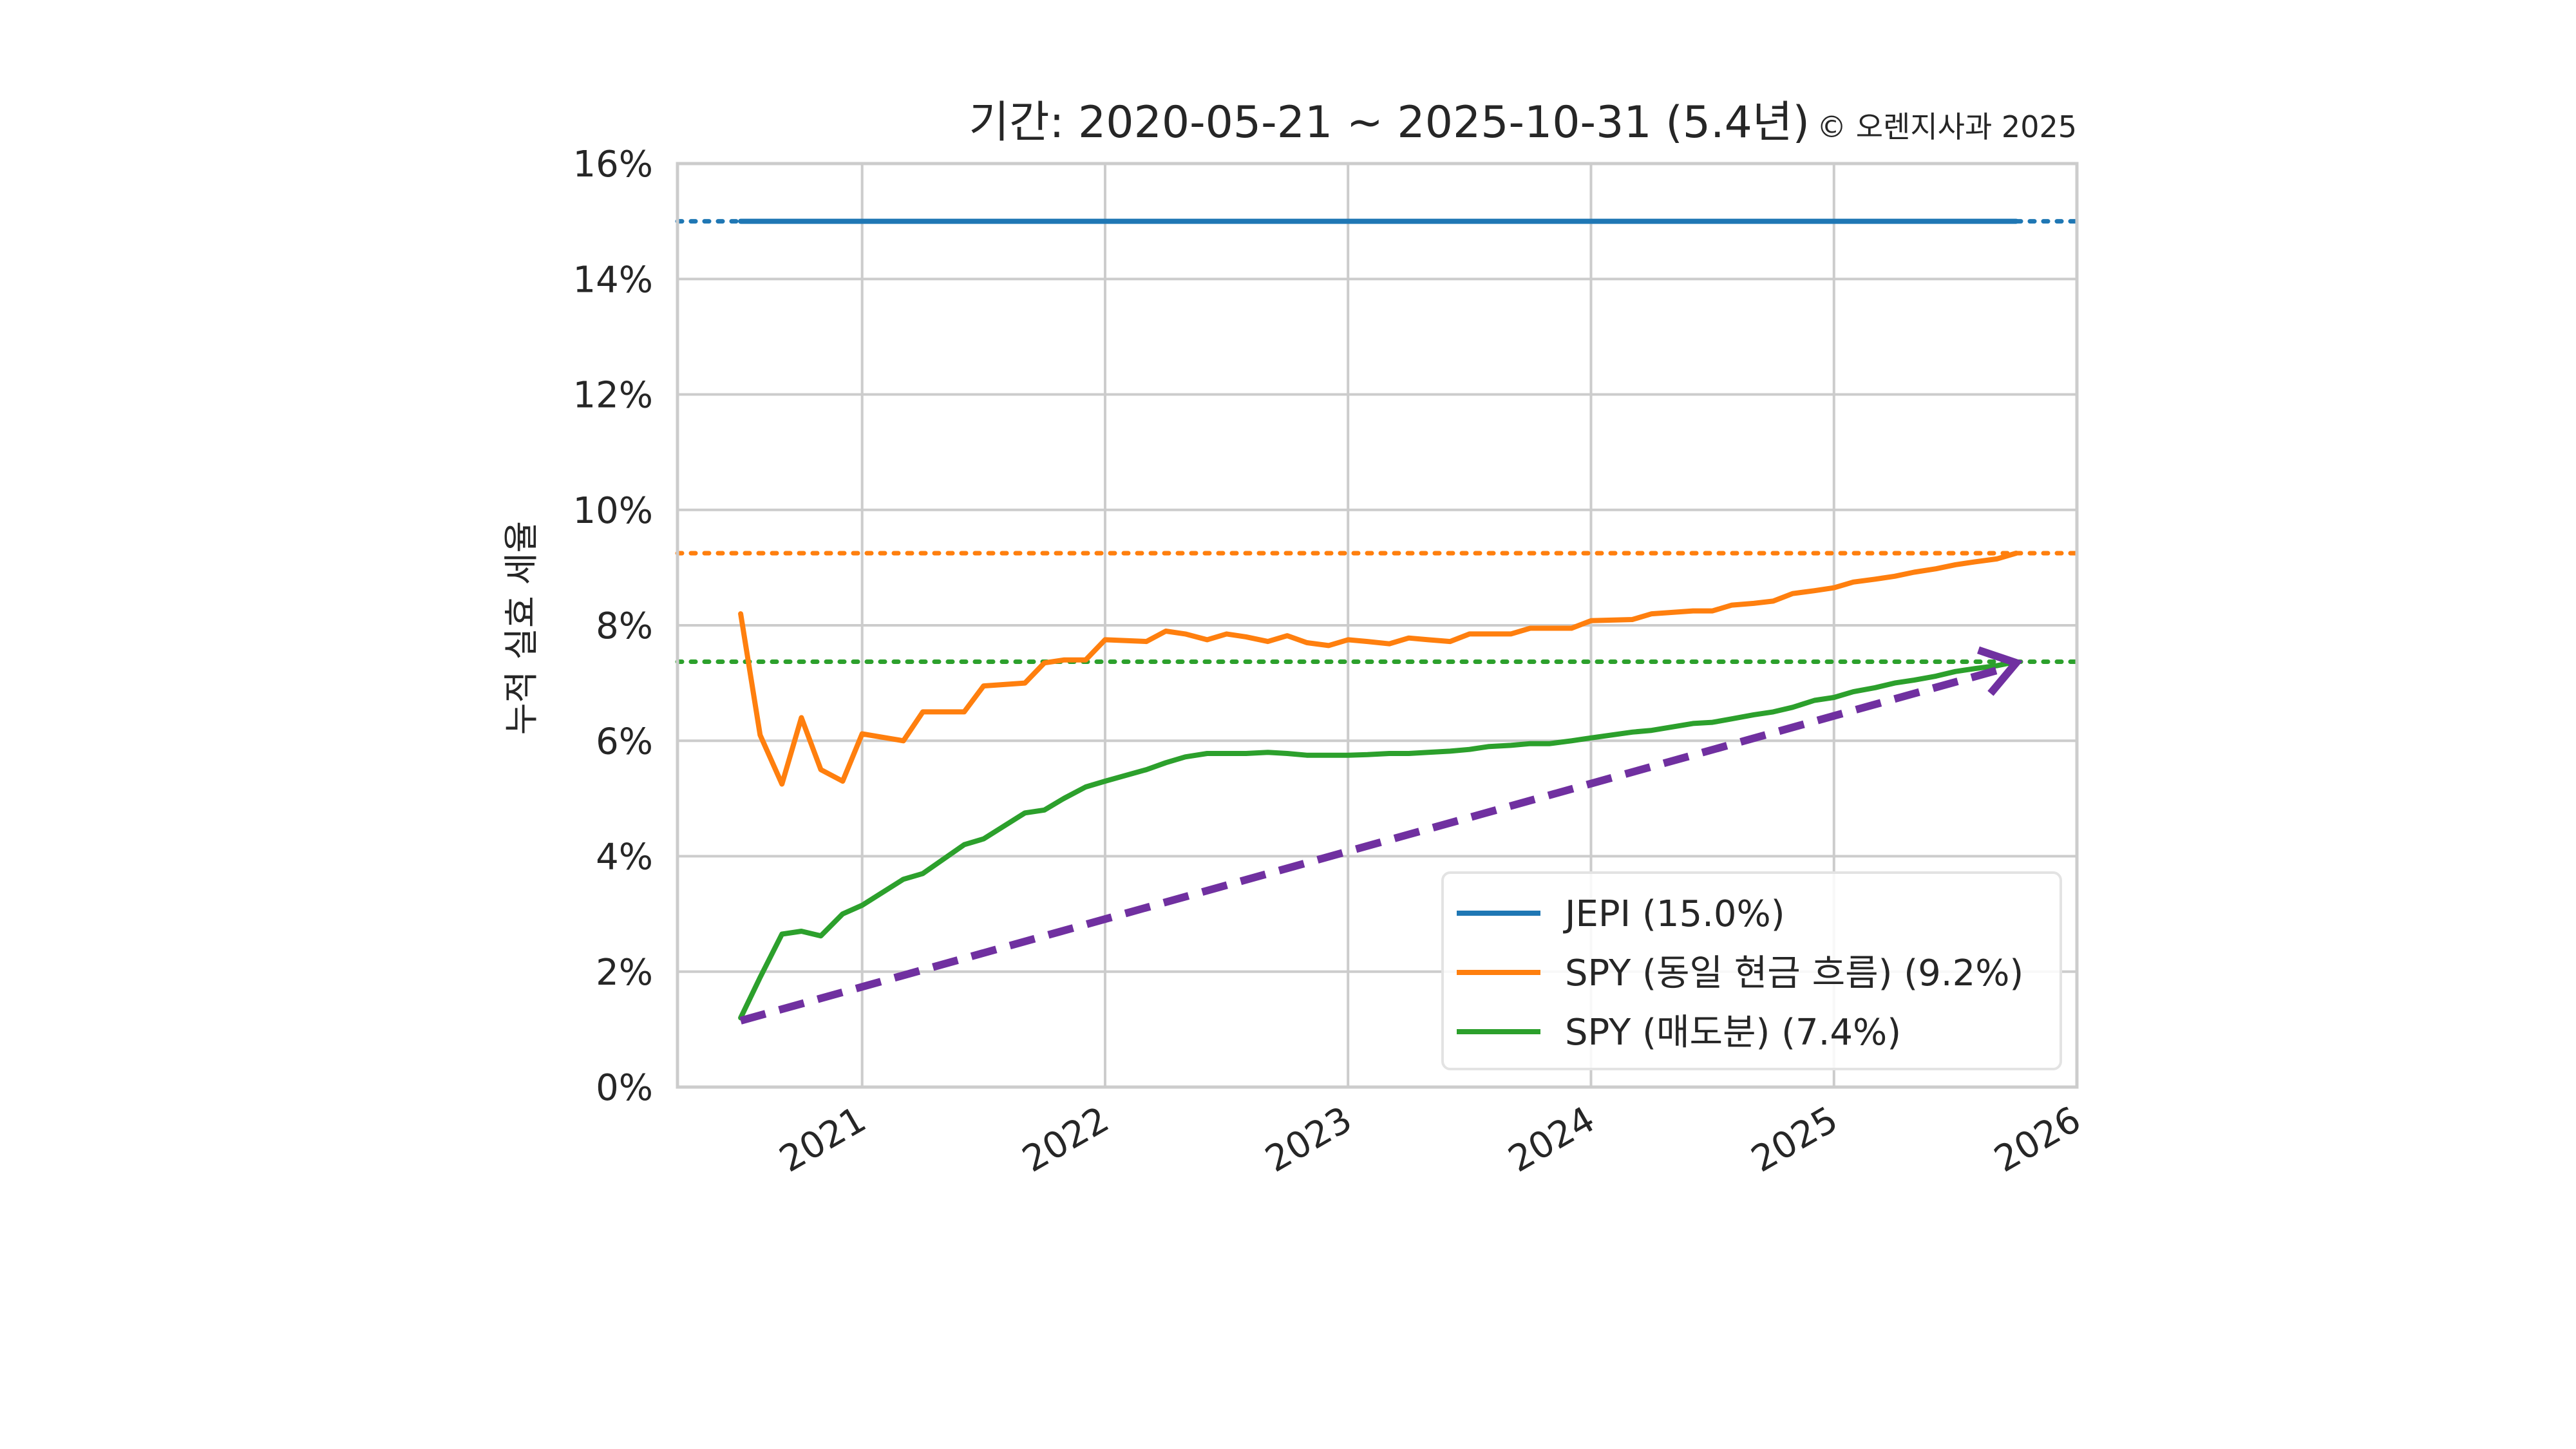 The height and width of the screenshot is (1449, 2576). I want to click on y-tick-label: 0%, so click(624, 1088).